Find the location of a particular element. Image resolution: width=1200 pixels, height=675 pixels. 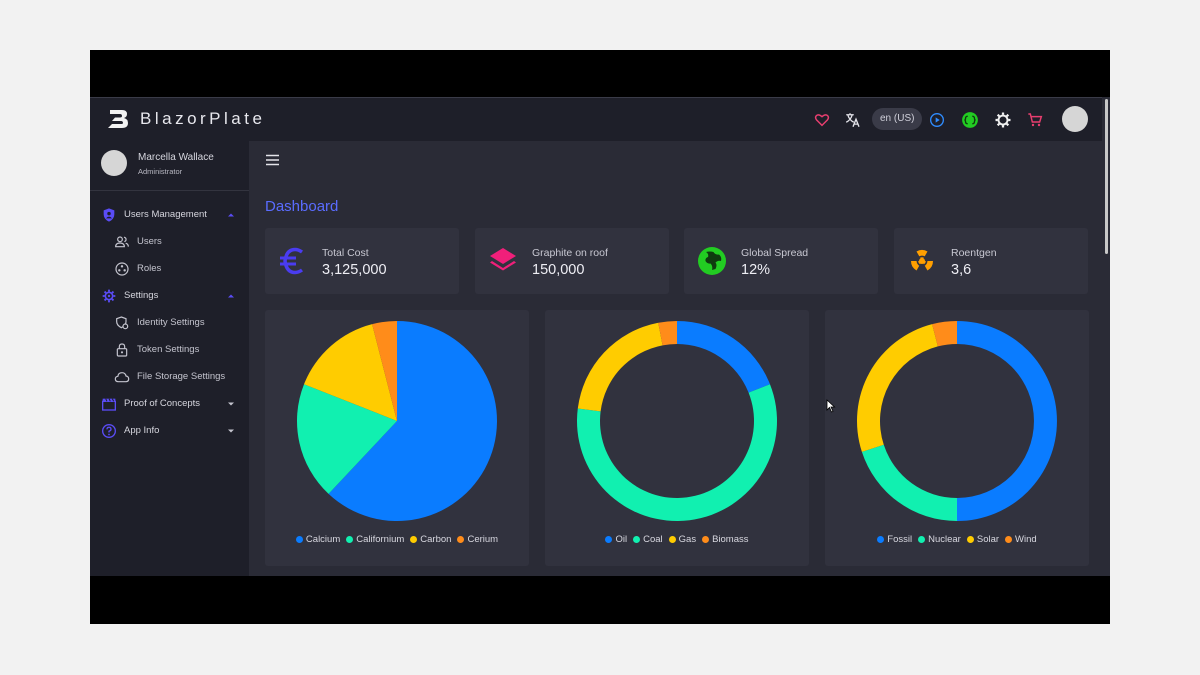

sidebar-item-label: Roles is located at coordinates (149, 268).